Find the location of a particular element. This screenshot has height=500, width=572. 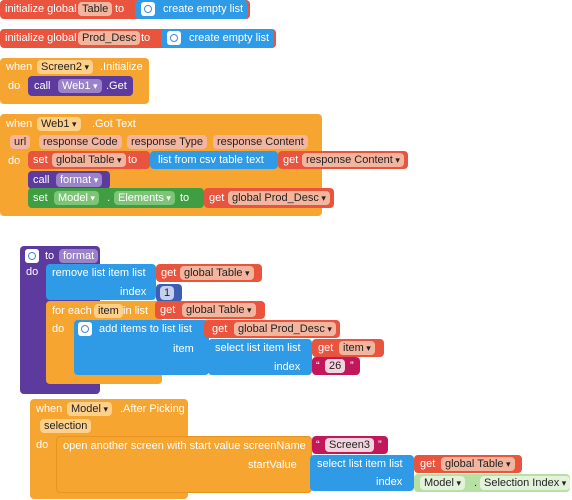

start-value-label: startValue is located at coordinates (272, 465).